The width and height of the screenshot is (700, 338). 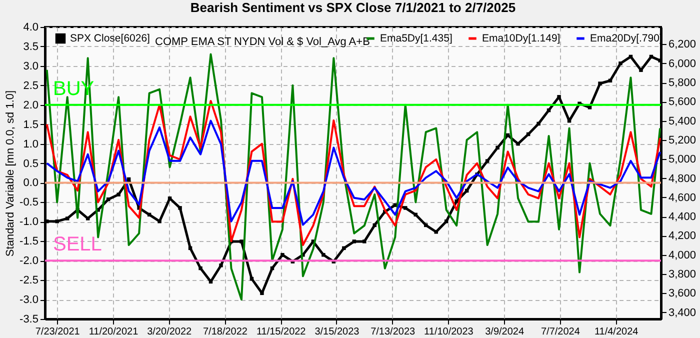 I want to click on y-tick-label: 4.0, so click(x=30, y=28).